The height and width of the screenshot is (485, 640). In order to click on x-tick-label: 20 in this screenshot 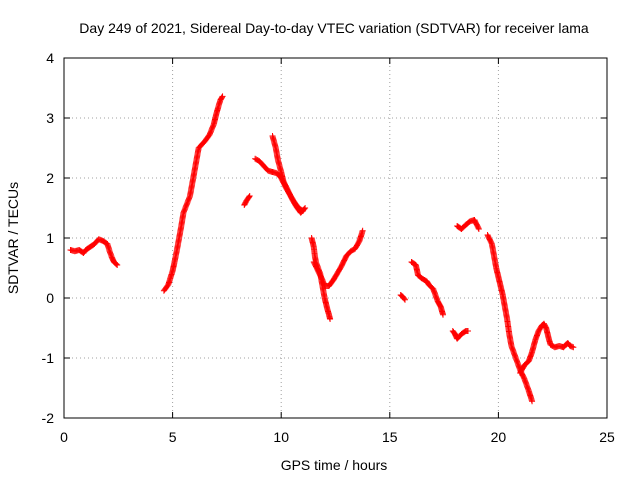, I will do `click(499, 437)`.